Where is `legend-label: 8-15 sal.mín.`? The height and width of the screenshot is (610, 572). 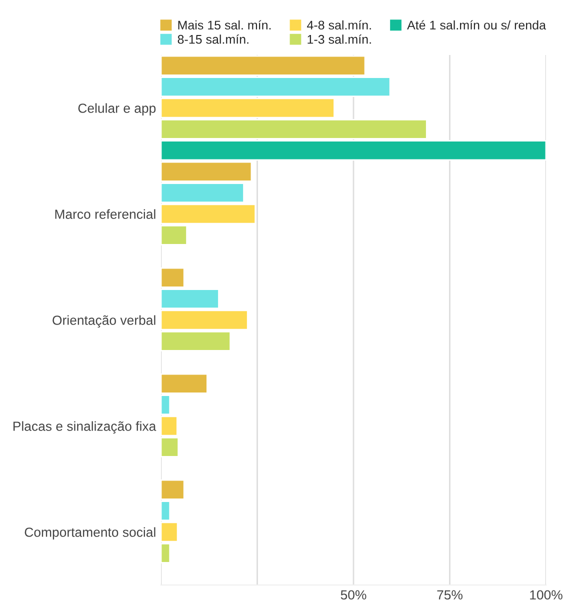 legend-label: 8-15 sal.mín. is located at coordinates (213, 39).